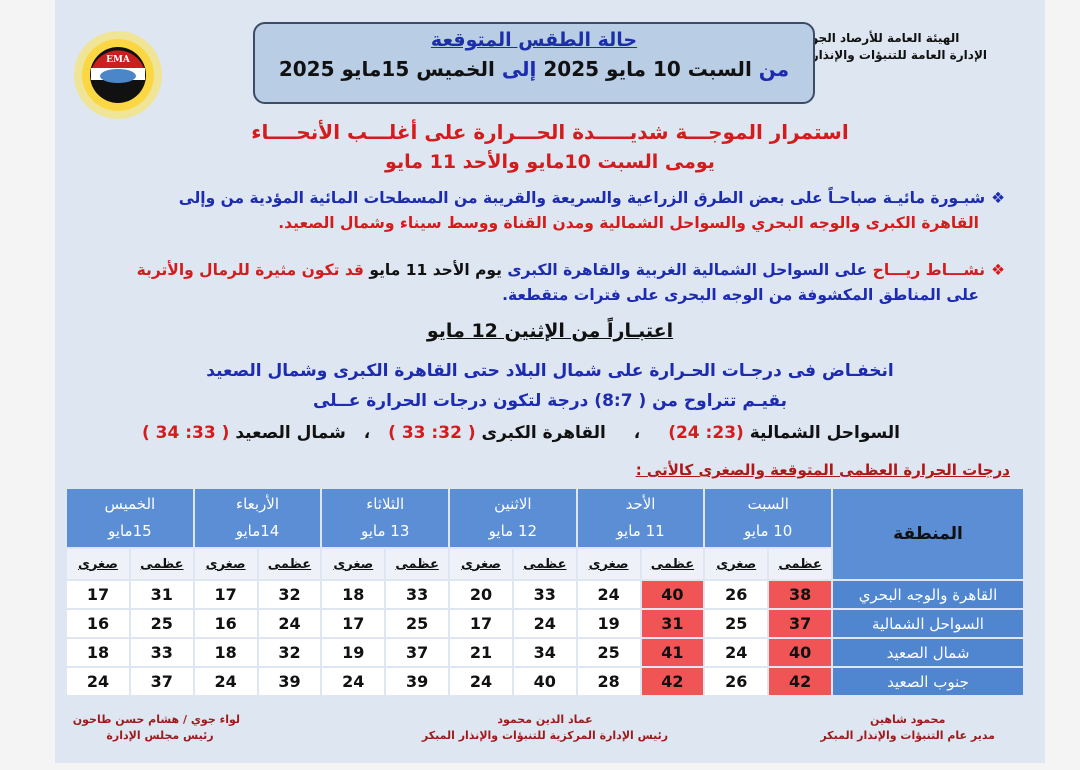 This screenshot has height=770, width=1080. I want to click on department-name: الإدارة العامة للتنبؤات والإنذار المبكر, so click(879, 55).